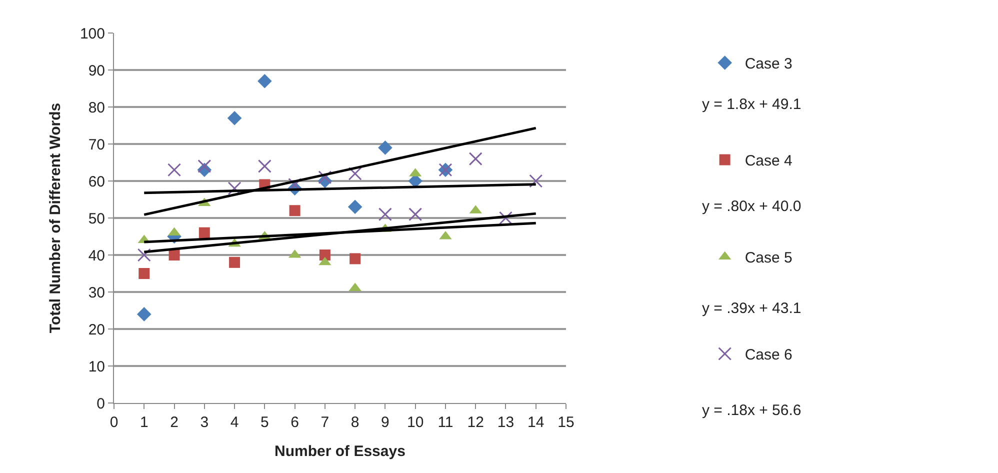 This screenshot has height=473, width=998. Describe the element at coordinates (536, 422) in the screenshot. I see `x-tick-label: 14` at that location.